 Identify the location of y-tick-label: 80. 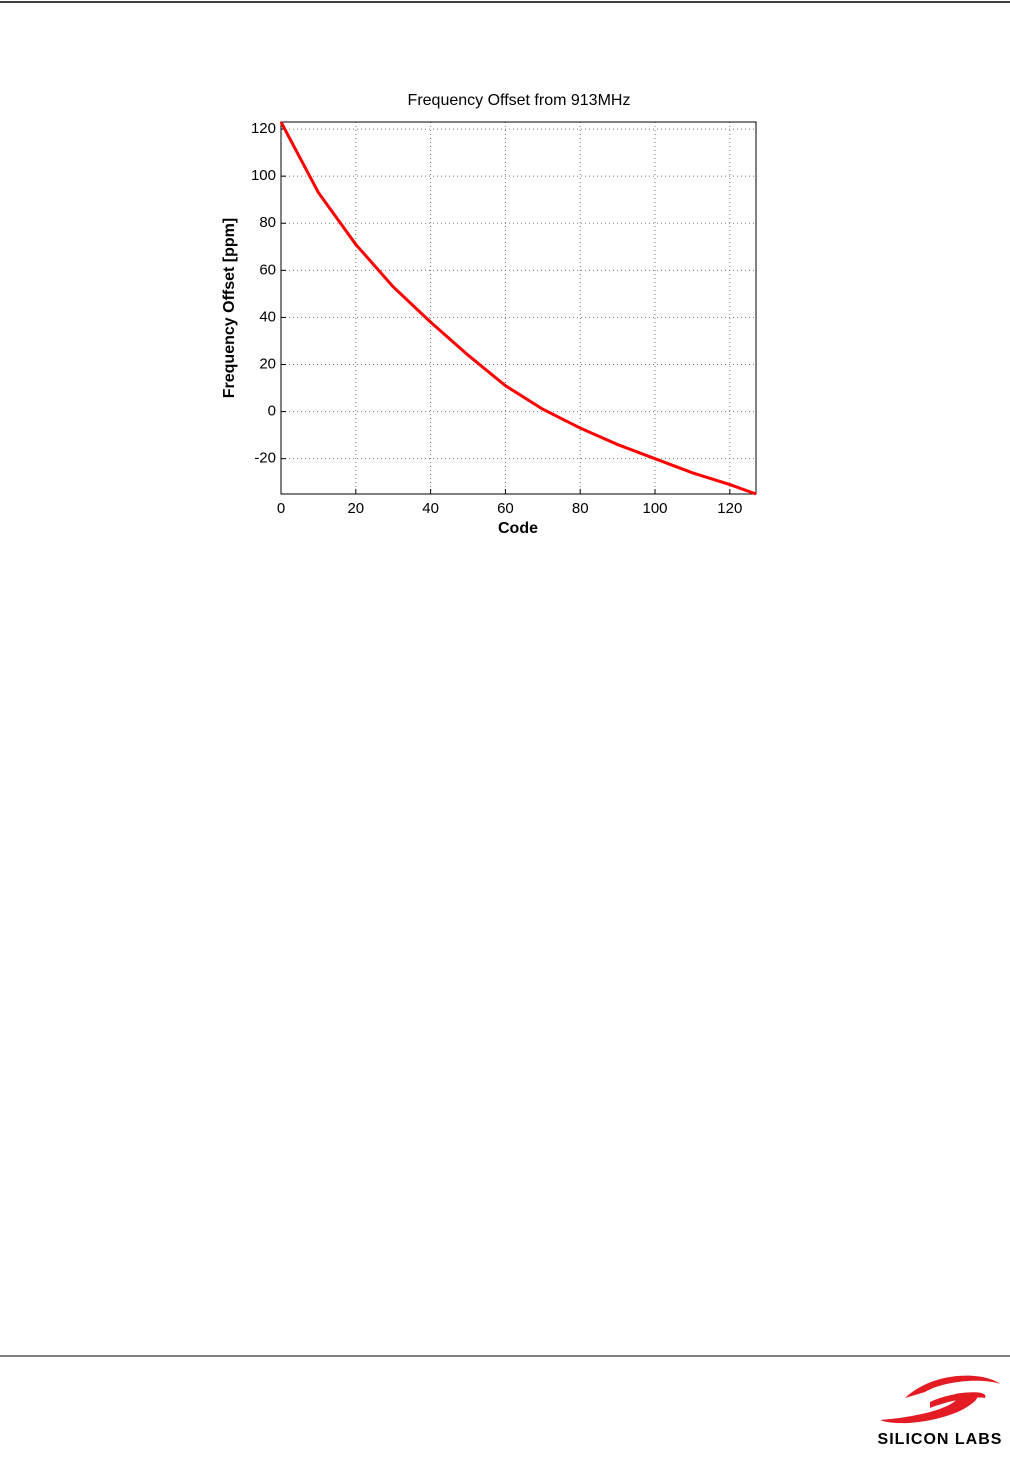
(267, 222).